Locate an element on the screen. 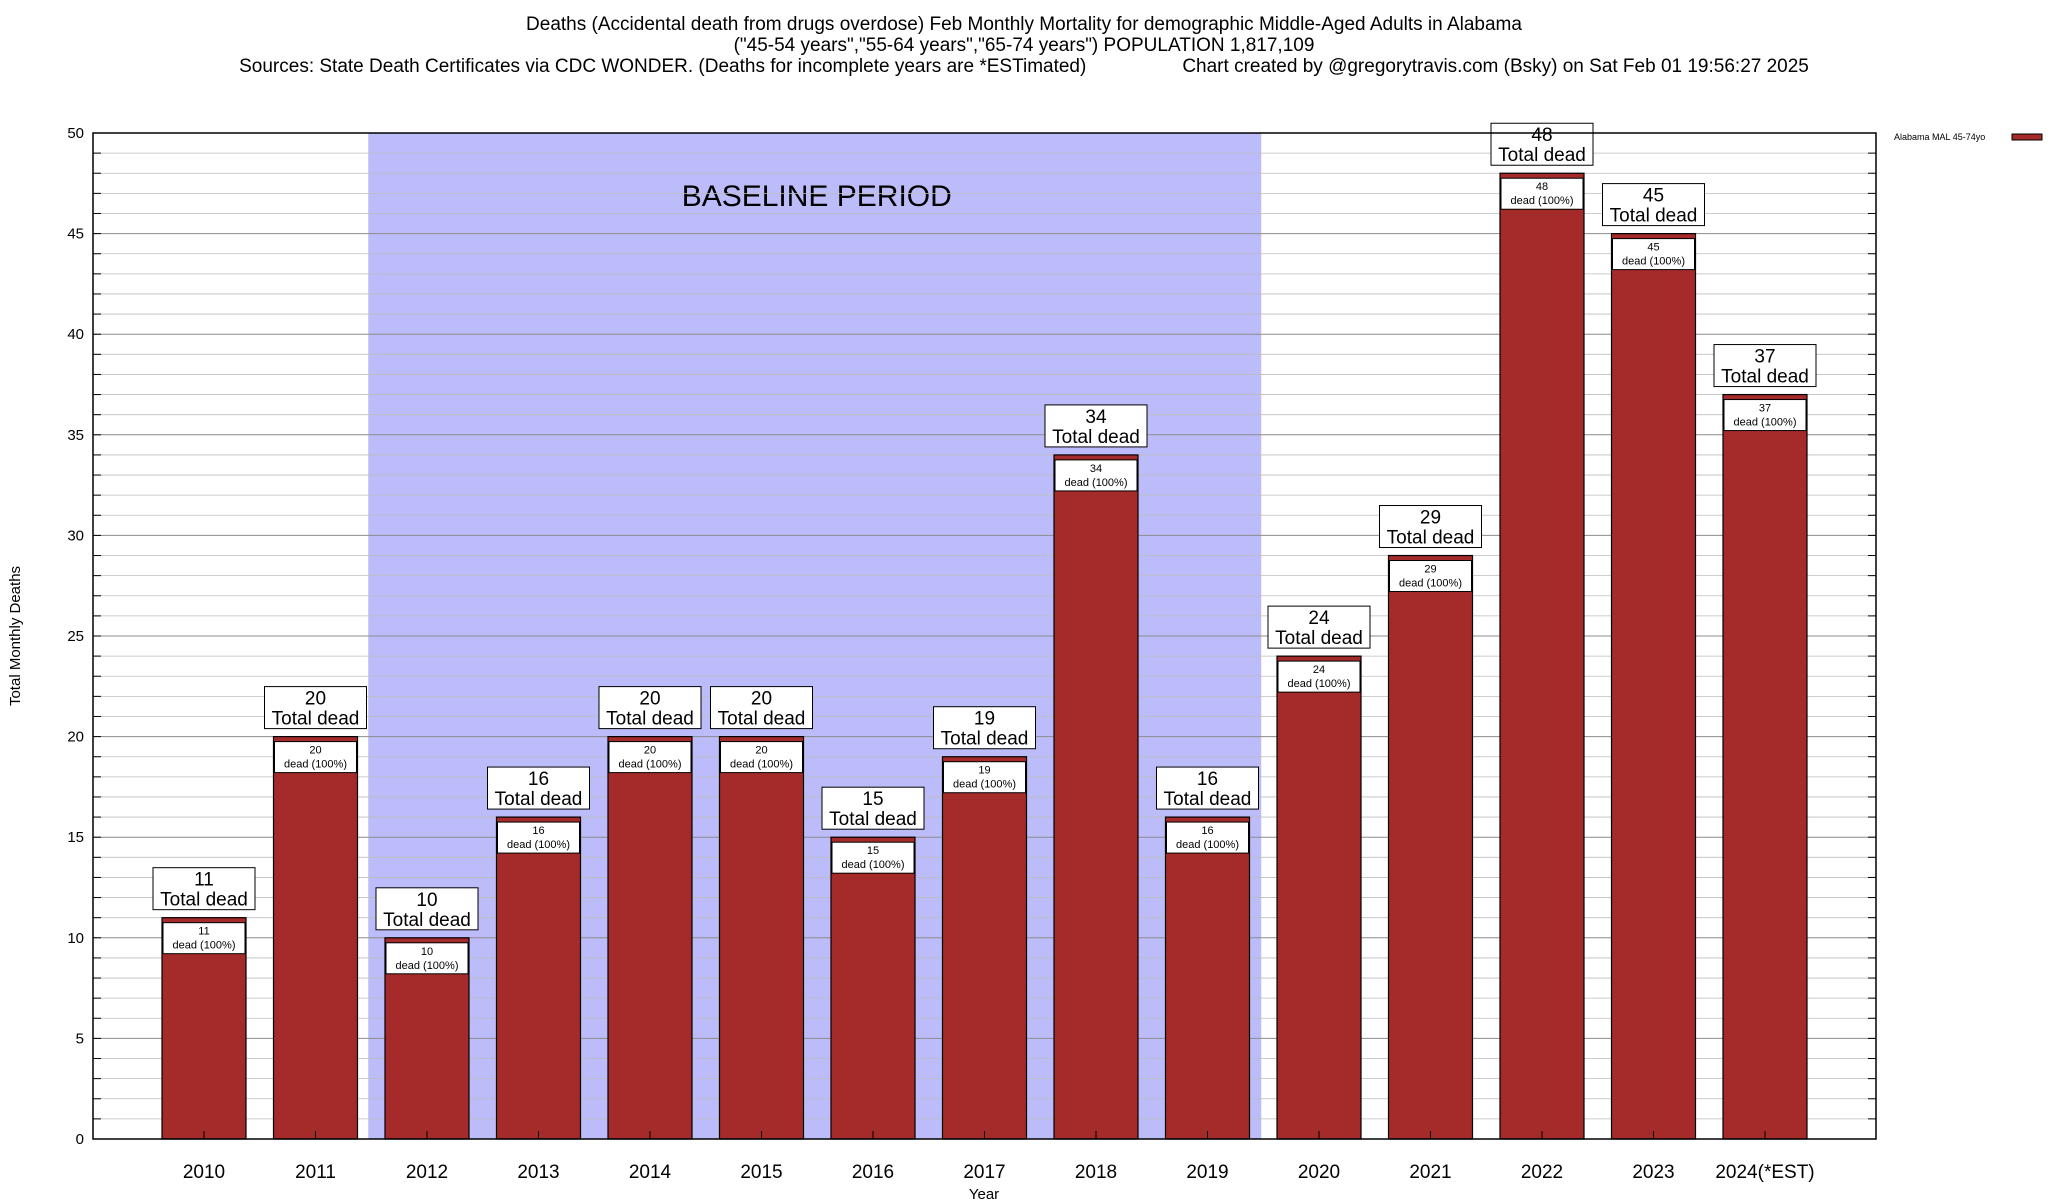 The width and height of the screenshot is (2048, 1200). x-tick-label: 2024(*EST) is located at coordinates (1764, 1172).